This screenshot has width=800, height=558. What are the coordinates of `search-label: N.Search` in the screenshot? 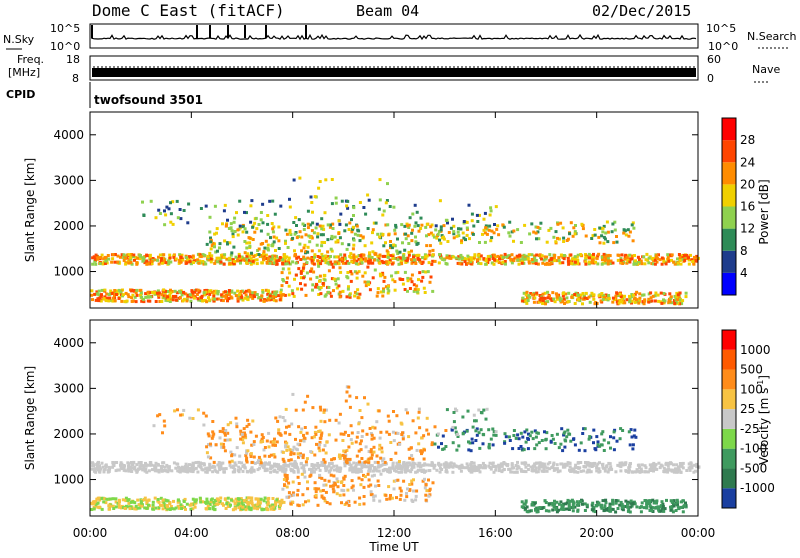 It's located at (772, 36).